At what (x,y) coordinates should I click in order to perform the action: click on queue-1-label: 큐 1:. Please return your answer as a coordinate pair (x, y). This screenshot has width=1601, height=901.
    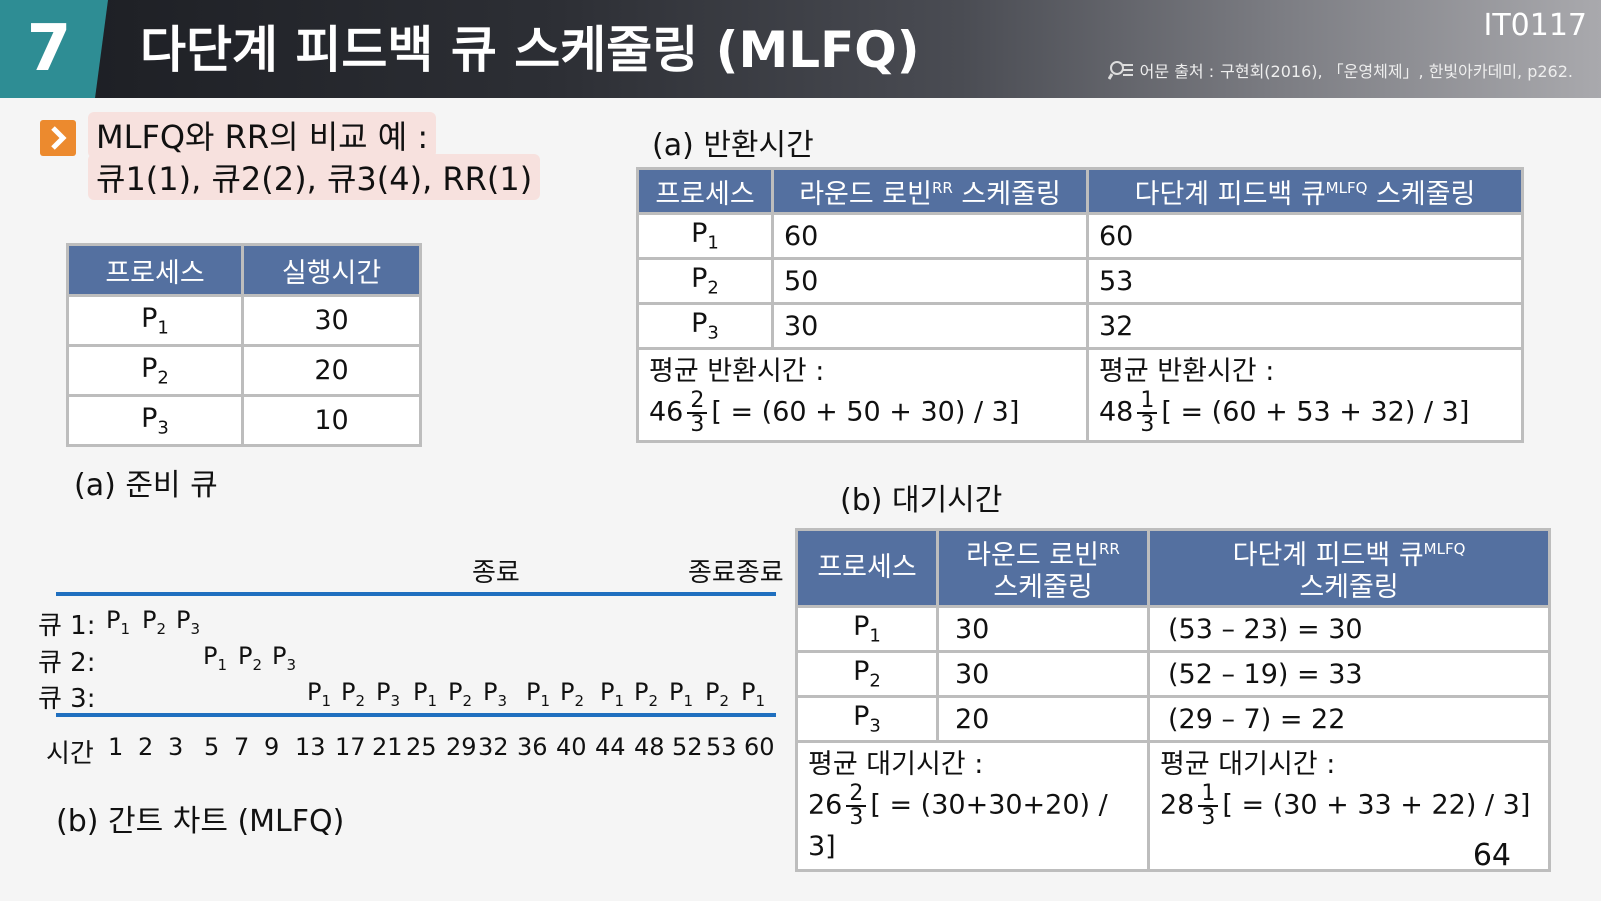
    Looking at the image, I should click on (67, 626).